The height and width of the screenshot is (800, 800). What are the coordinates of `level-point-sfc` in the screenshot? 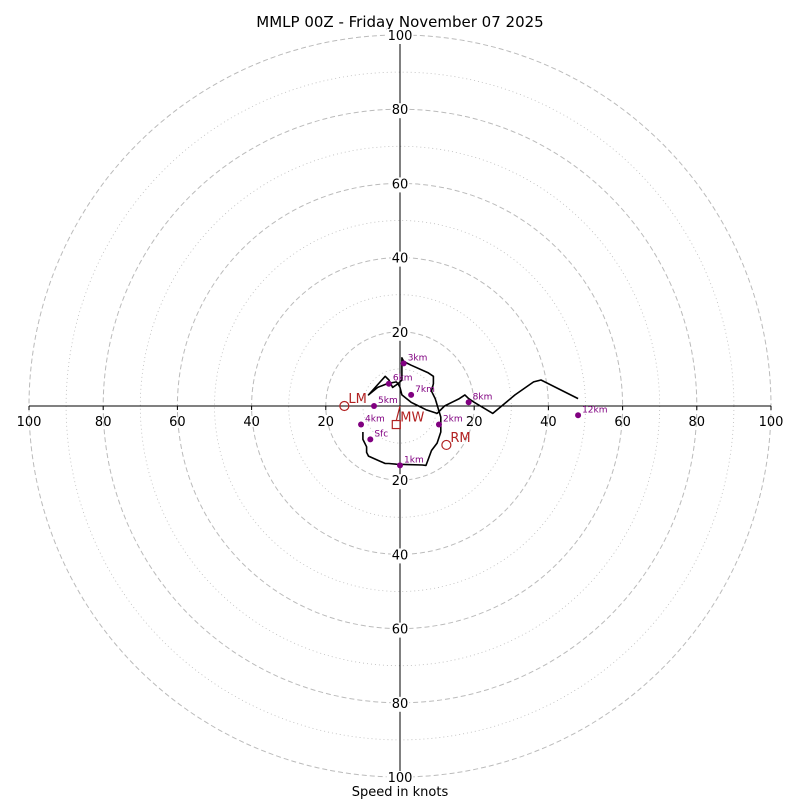 It's located at (370, 439).